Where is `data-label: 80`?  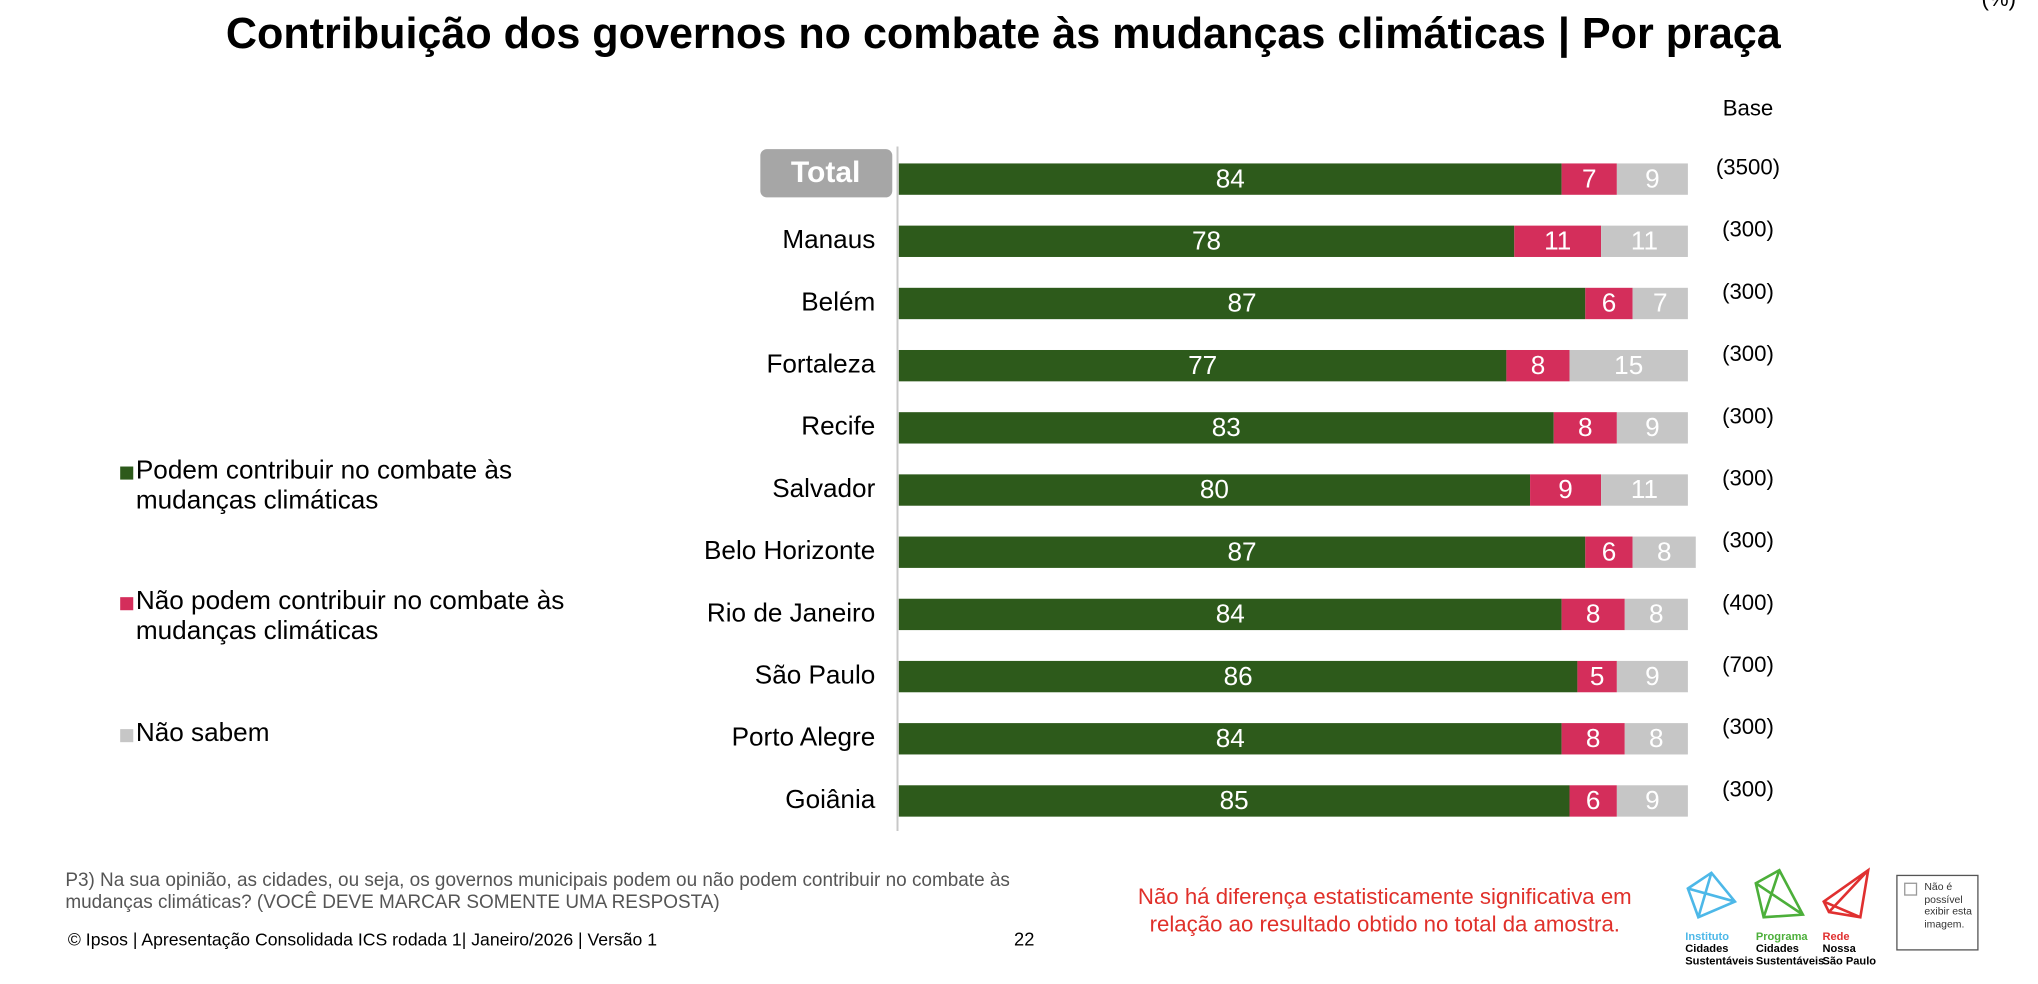 data-label: 80 is located at coordinates (1214, 489).